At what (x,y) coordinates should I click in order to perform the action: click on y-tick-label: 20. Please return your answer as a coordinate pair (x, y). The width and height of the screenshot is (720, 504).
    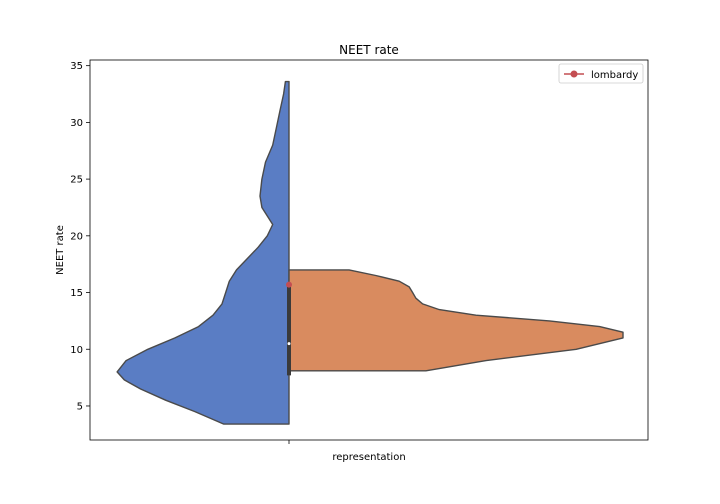
    Looking at the image, I should click on (76, 236).